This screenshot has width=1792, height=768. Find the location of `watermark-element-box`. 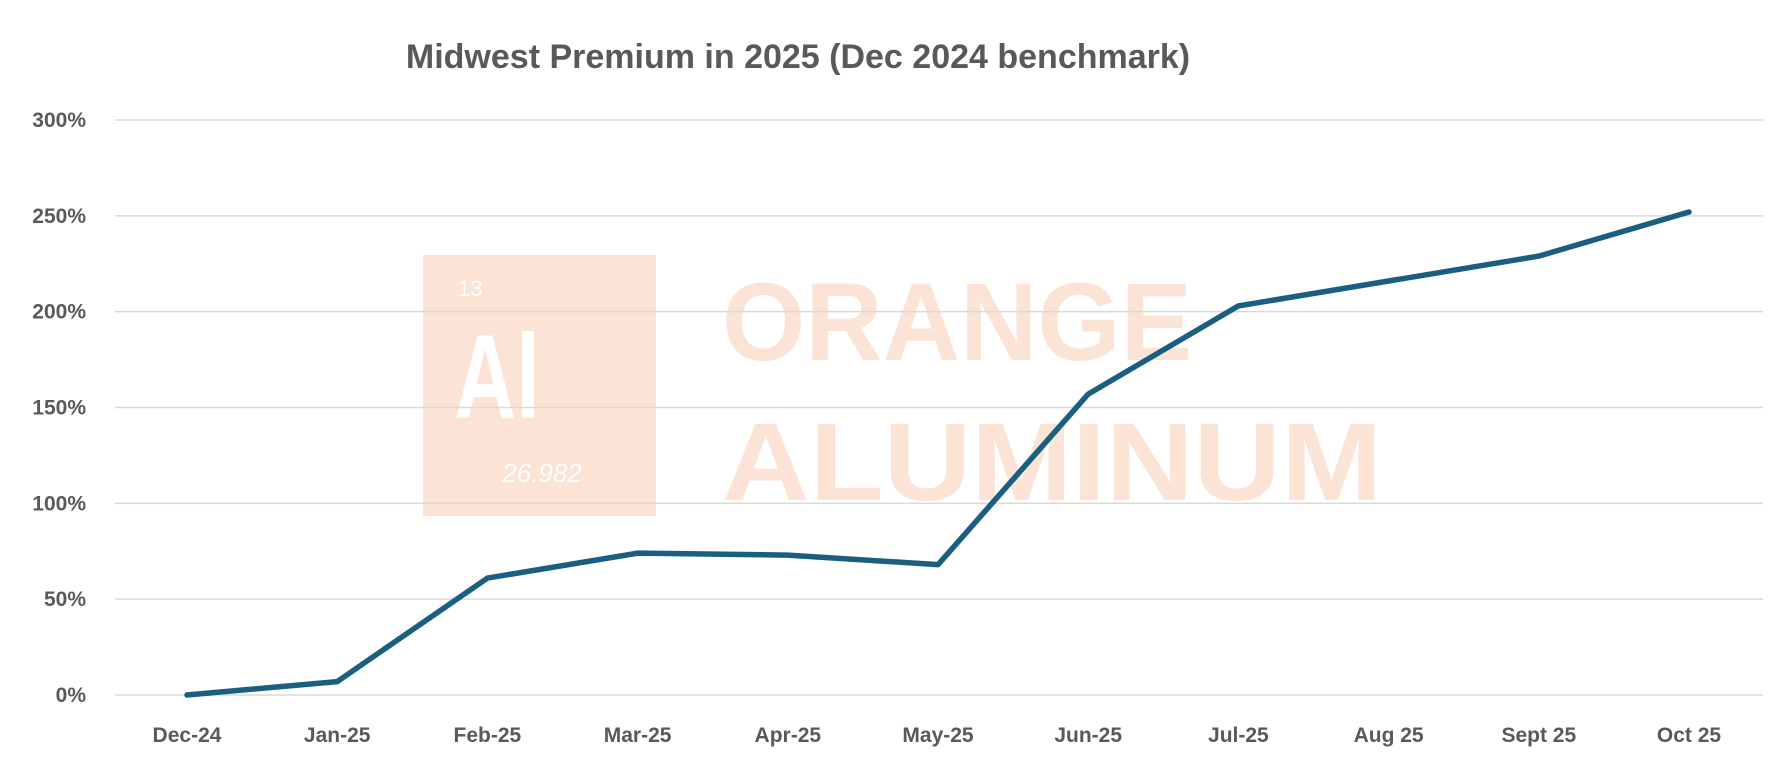

watermark-element-box is located at coordinates (539, 385).